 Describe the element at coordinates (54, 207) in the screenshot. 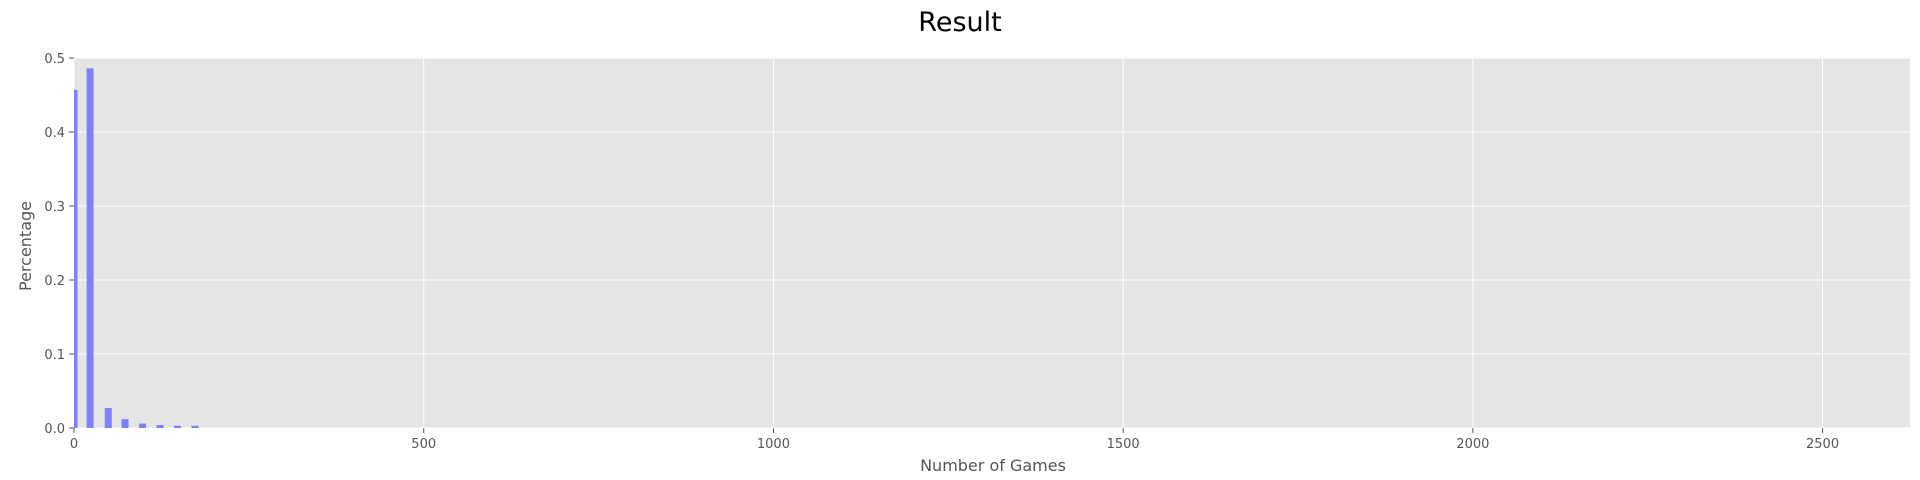

I see `y-tick-label: 0.3` at that location.